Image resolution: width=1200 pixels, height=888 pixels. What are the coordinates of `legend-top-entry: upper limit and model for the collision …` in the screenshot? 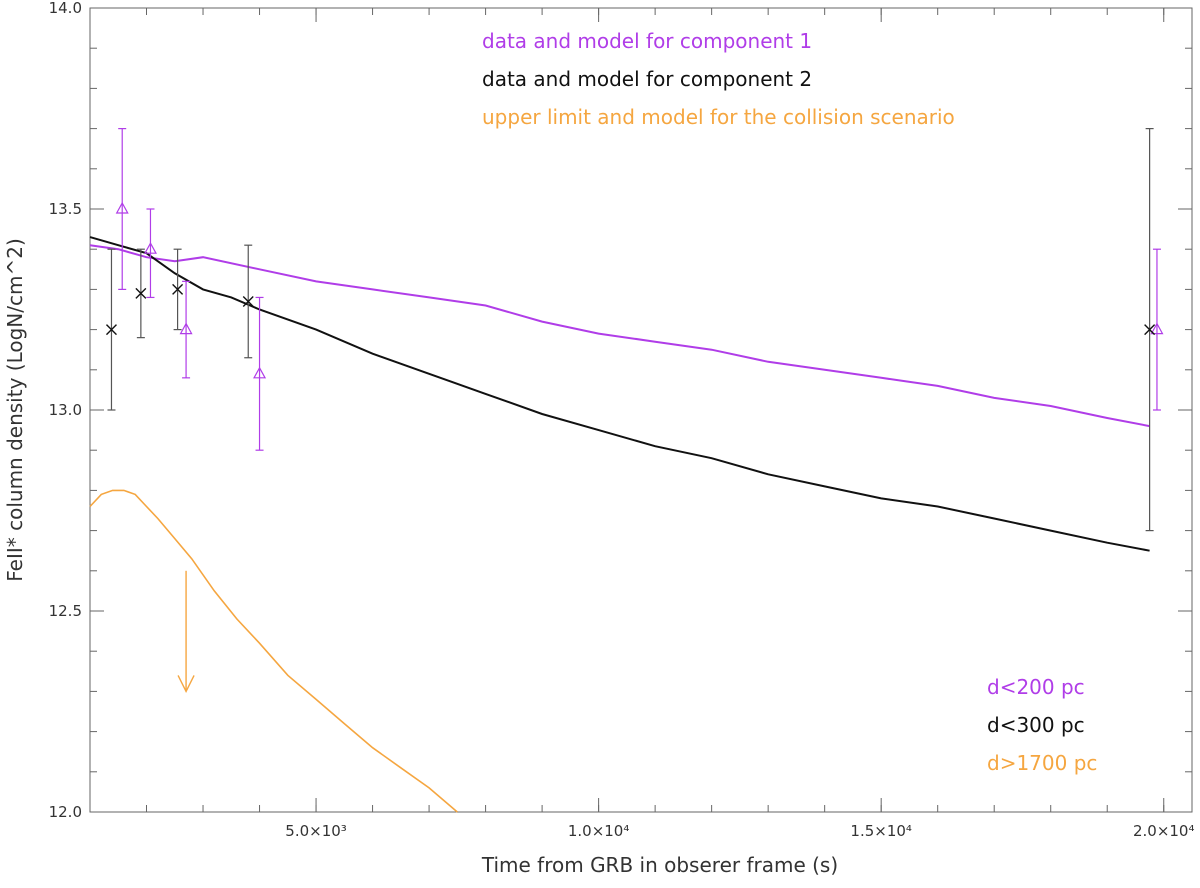 It's located at (718, 117).